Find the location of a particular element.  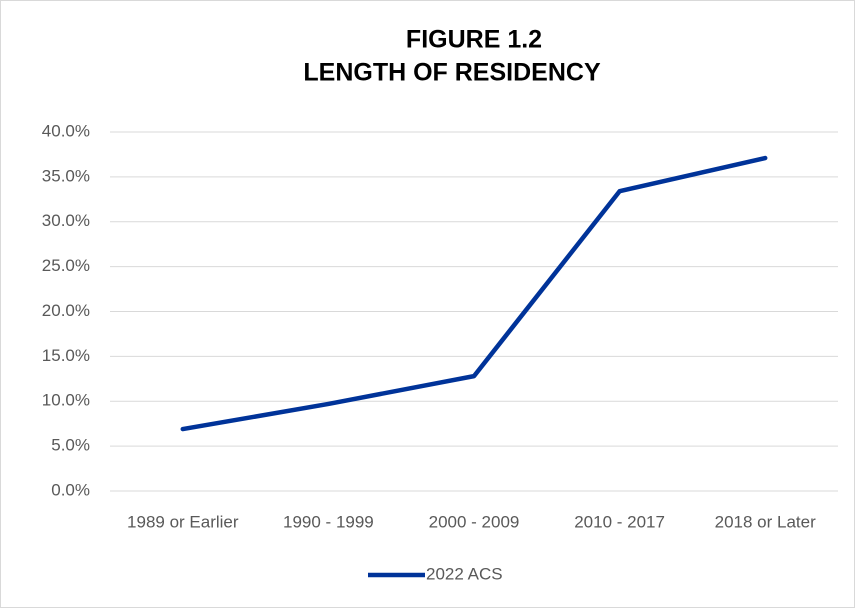

y-tick-label: 40.0% is located at coordinates (66, 130).